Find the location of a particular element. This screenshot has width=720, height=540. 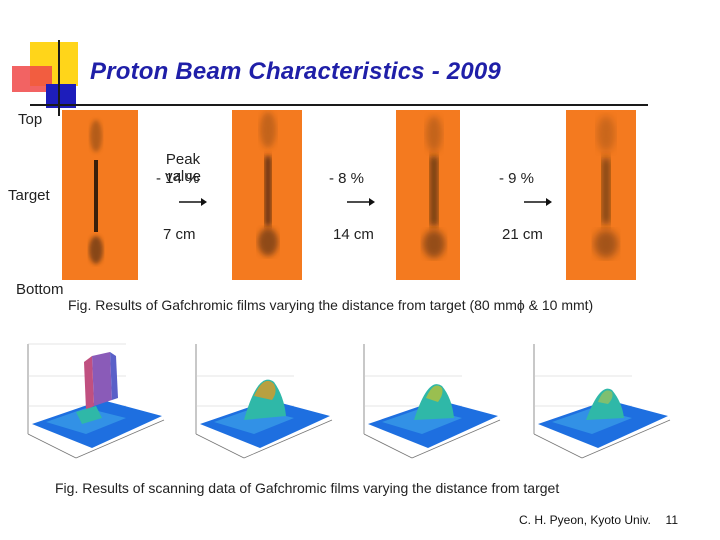

scan-plot-21cm is located at coordinates (592, 398).